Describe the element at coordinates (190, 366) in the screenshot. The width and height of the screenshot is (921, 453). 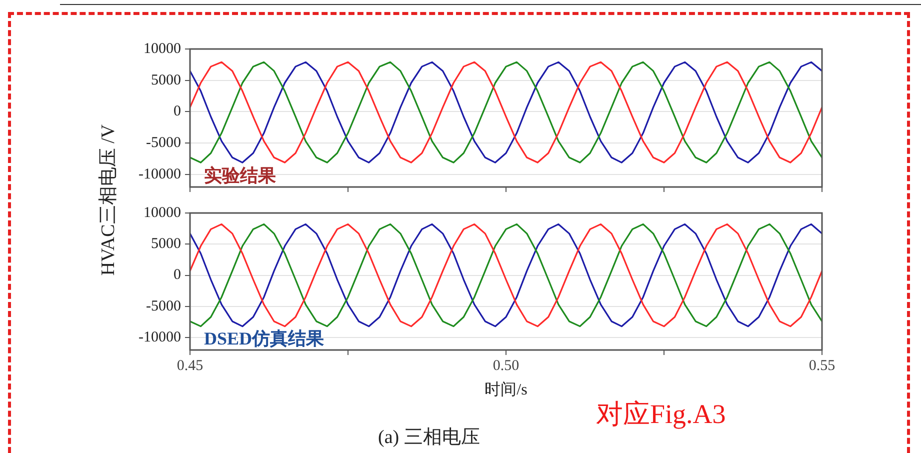
I see `x-tick-label: 0.45` at that location.